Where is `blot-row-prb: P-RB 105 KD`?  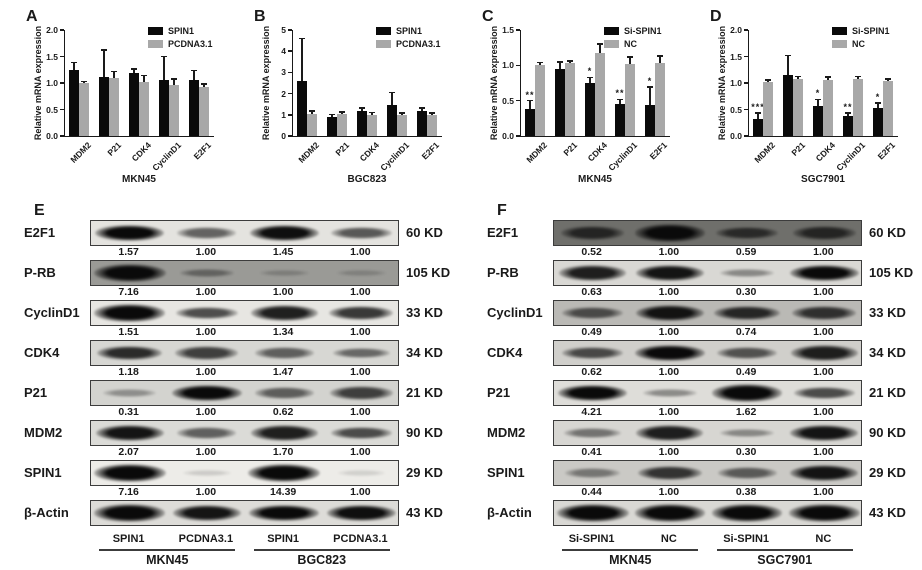 blot-row-prb: P-RB 105 KD is located at coordinates (697, 272).